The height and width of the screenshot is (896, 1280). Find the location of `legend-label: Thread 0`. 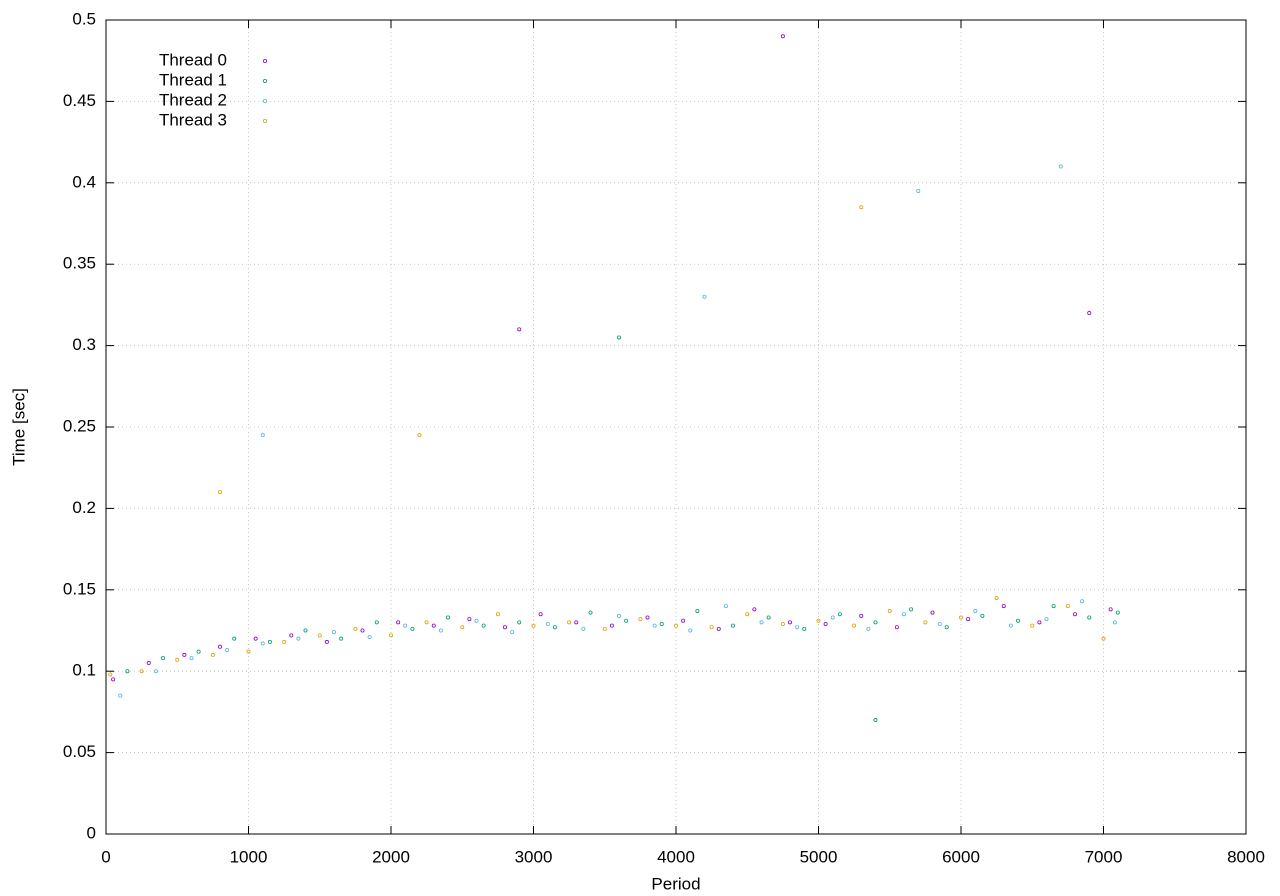

legend-label: Thread 0 is located at coordinates (193, 59).